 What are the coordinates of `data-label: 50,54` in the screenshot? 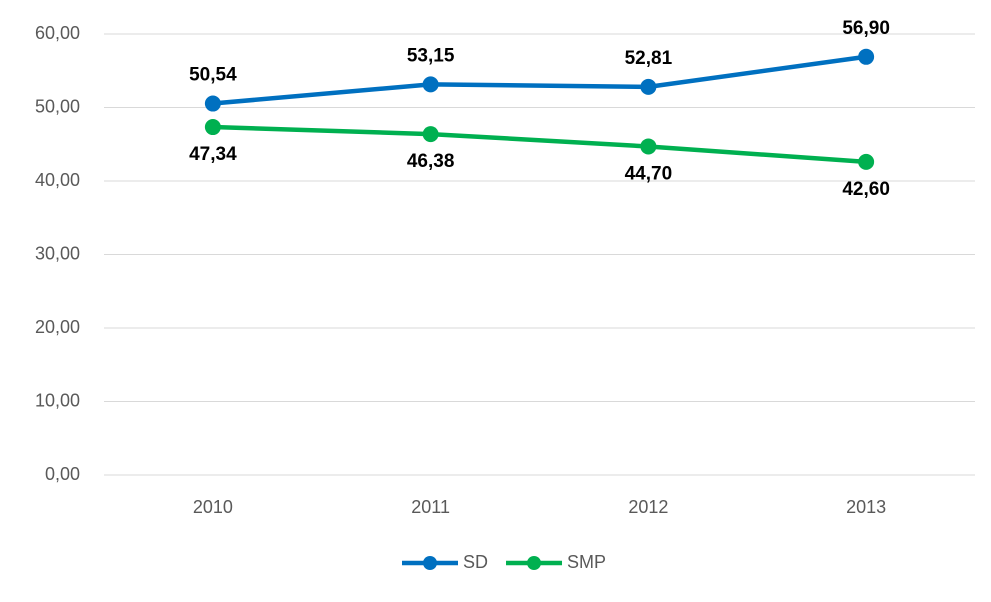 It's located at (213, 75).